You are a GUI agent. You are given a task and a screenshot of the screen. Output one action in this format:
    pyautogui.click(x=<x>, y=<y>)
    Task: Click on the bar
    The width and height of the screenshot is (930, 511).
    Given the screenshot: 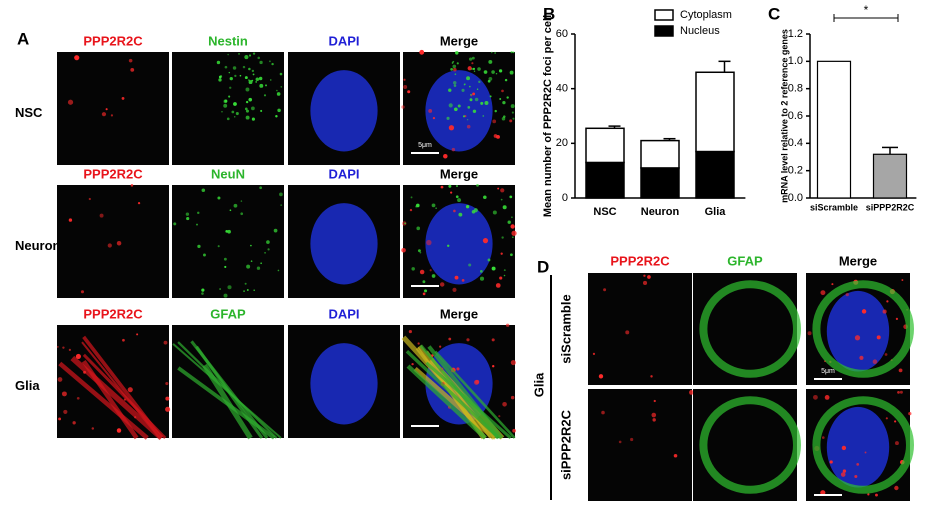 What is the action you would take?
    pyautogui.click(x=890, y=176)
    